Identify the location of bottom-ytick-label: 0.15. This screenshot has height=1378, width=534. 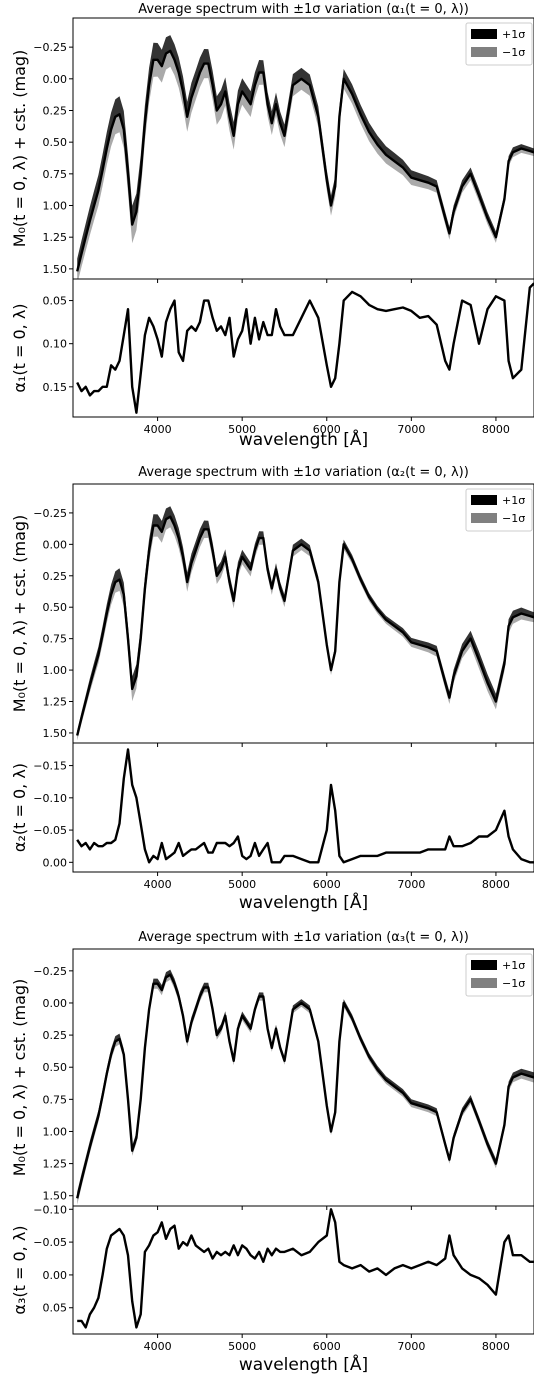
(55, 387).